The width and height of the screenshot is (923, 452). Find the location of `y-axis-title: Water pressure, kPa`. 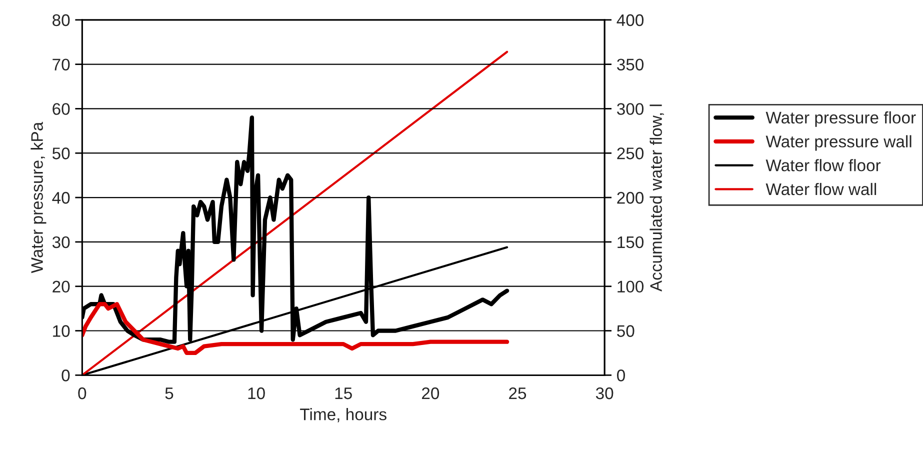

y-axis-title: Water pressure, kPa is located at coordinates (38, 198).